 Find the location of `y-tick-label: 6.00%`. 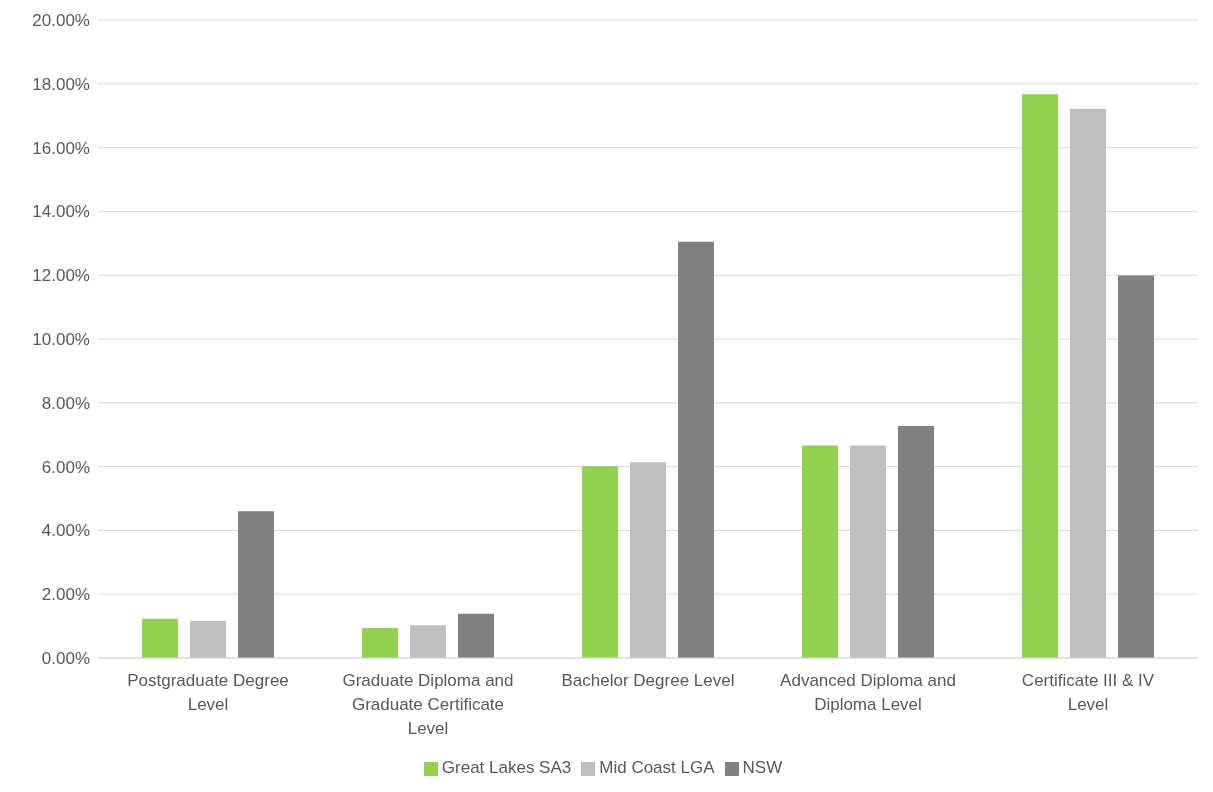

y-tick-label: 6.00% is located at coordinates (65, 467).